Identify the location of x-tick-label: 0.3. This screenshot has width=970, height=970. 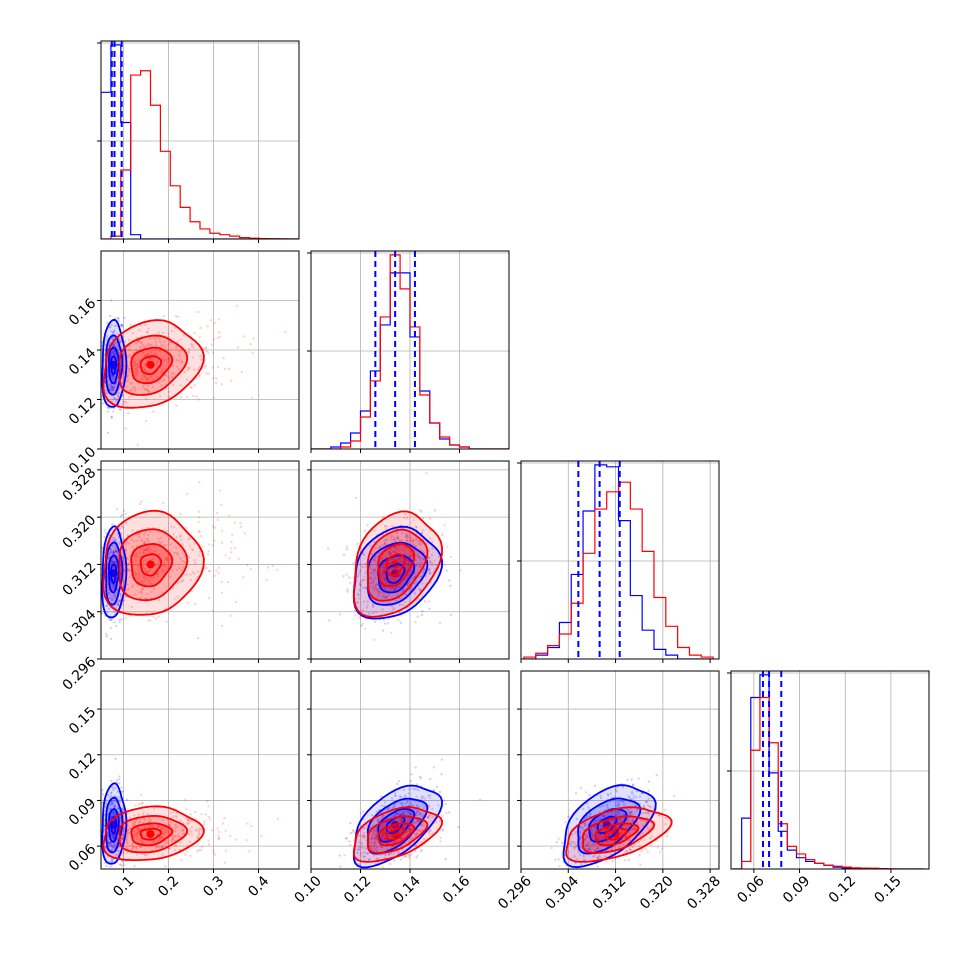
(213, 886).